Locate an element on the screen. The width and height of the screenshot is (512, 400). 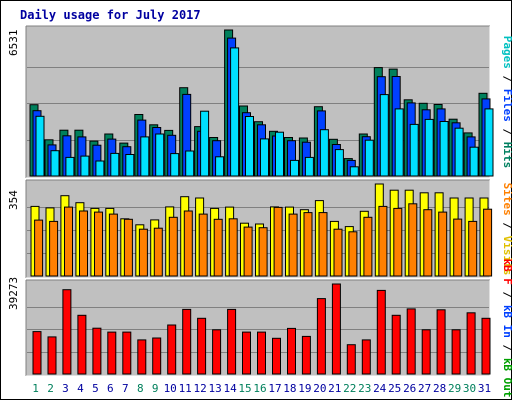
day-label-18: 18 is located at coordinates (289, 388).